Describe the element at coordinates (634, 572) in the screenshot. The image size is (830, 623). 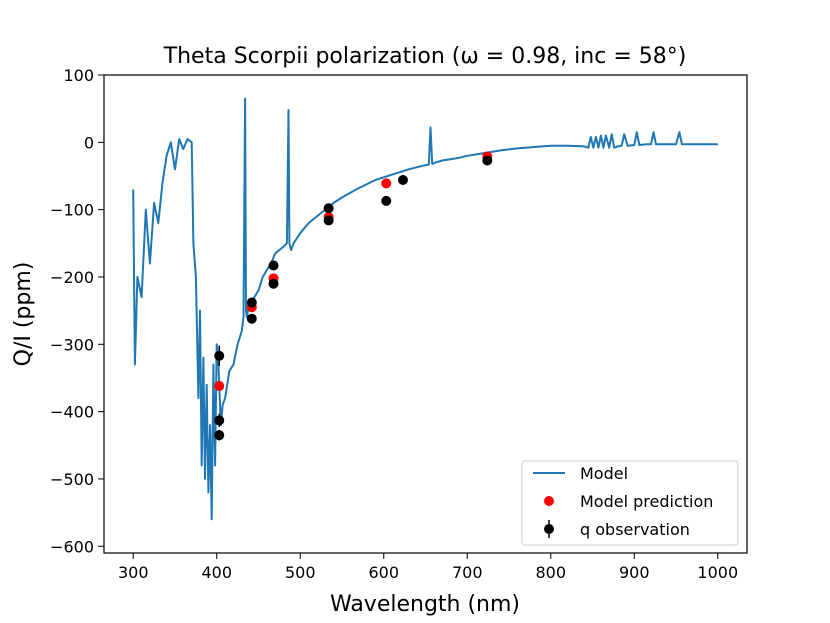
I see `x-tick-label: 900` at that location.